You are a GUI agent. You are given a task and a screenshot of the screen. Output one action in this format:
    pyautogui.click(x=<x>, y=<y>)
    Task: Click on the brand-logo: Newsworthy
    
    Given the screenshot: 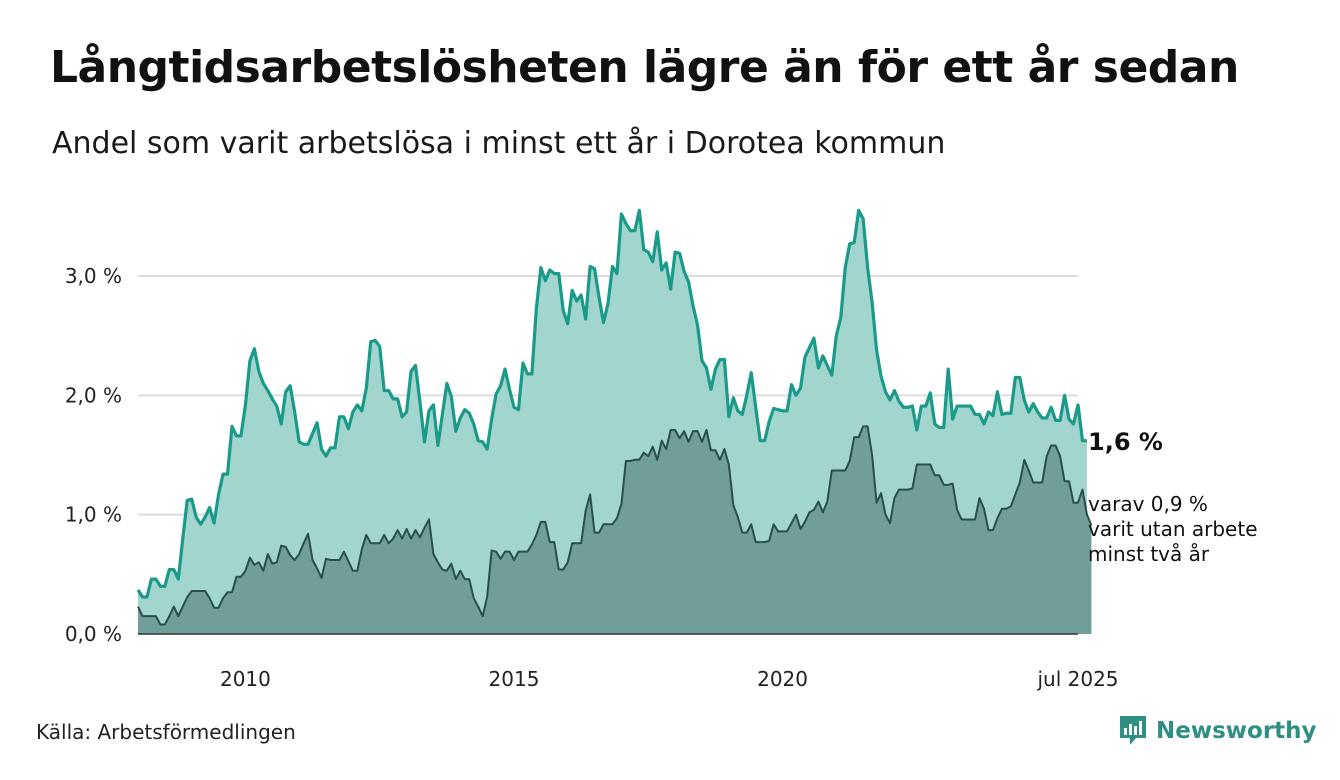 What is the action you would take?
    pyautogui.click(x=1217, y=731)
    